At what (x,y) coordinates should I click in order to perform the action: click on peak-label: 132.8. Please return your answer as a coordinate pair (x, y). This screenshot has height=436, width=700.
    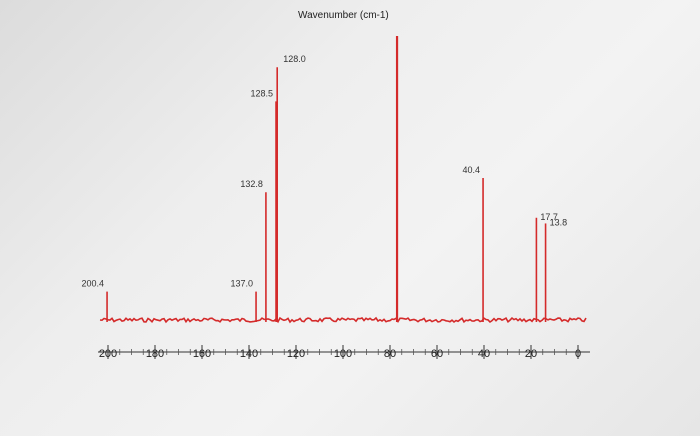
    Looking at the image, I should click on (251, 184).